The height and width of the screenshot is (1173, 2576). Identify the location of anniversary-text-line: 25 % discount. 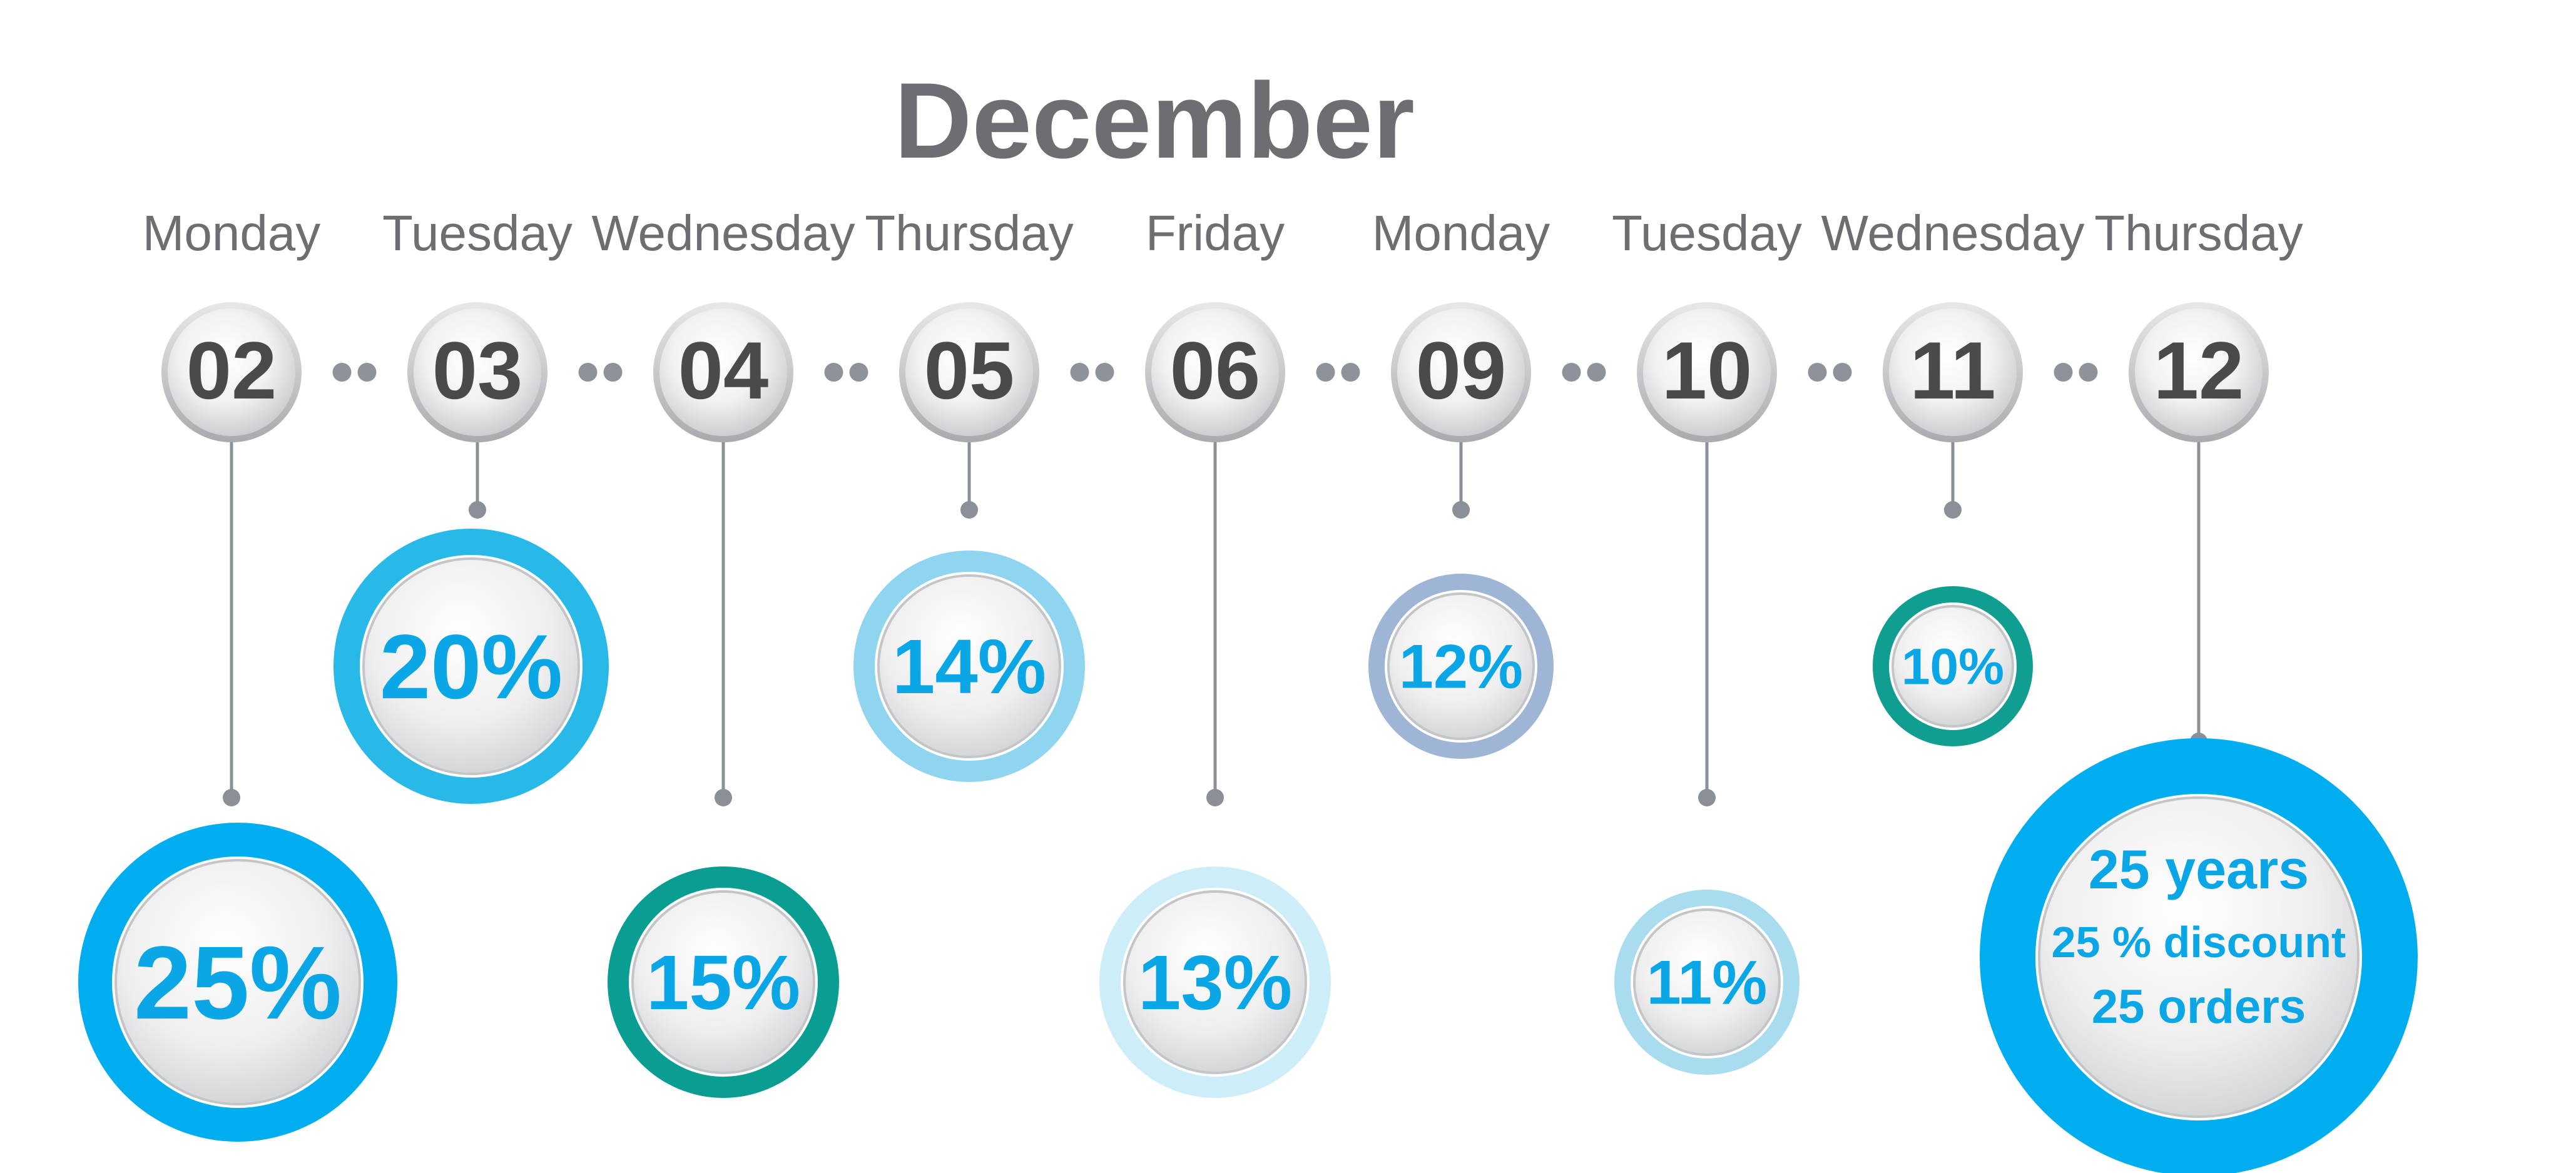
(2199, 943).